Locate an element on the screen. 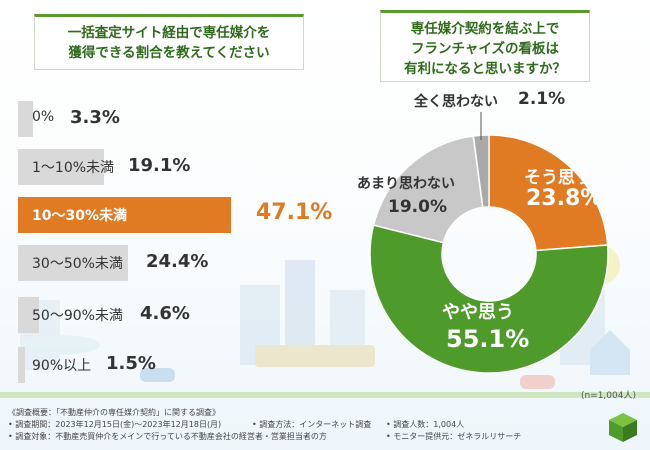 This screenshot has height=450, width=650. pie-label-category: 全く思わない is located at coordinates (456, 102).